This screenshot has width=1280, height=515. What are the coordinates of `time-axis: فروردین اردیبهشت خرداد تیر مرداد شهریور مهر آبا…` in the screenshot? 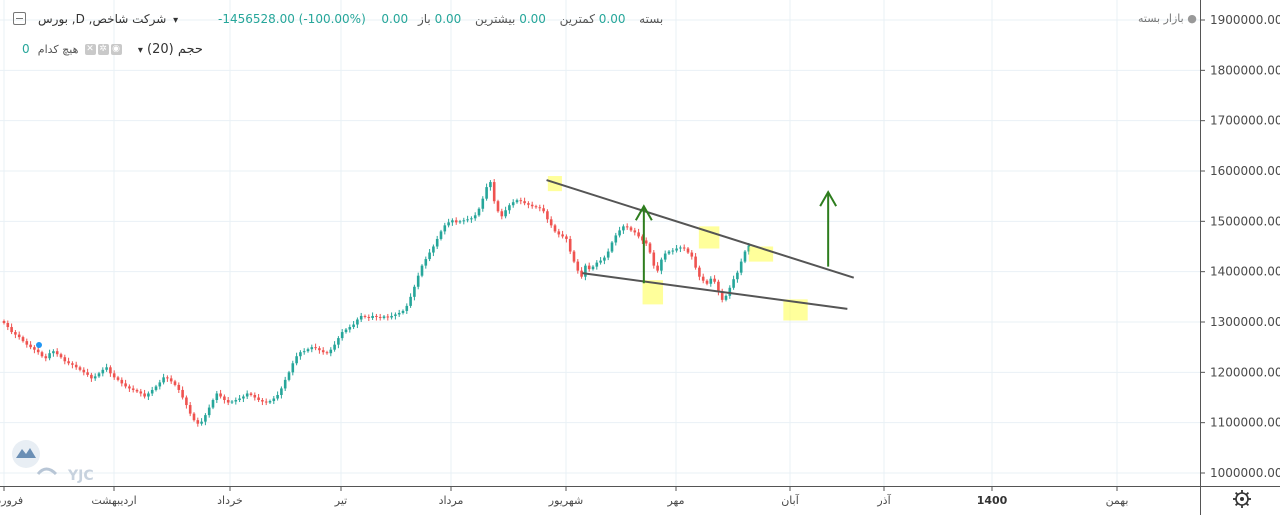 It's located at (564, 496).